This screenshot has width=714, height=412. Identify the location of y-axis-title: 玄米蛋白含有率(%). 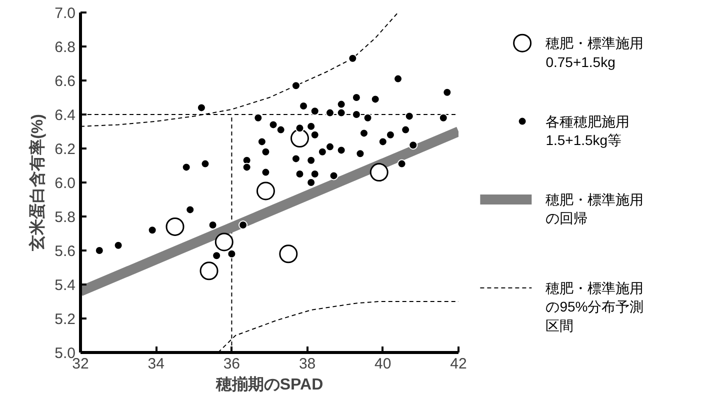
(37, 183).